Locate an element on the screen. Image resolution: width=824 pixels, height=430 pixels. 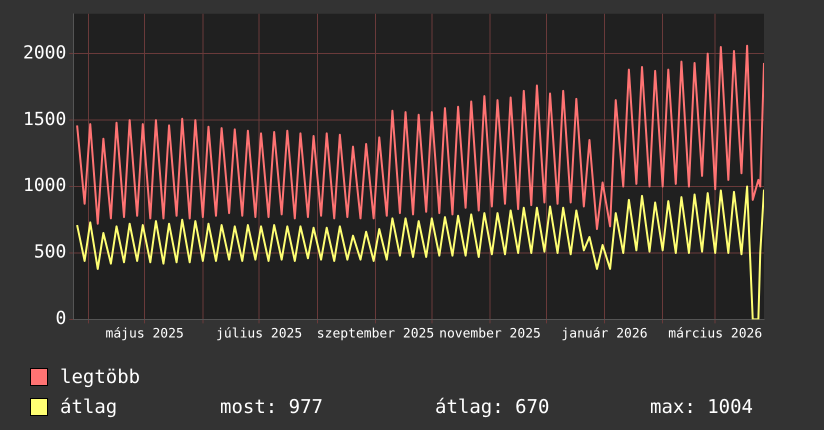
y-tick-label: 1500 is located at coordinates (44, 119).